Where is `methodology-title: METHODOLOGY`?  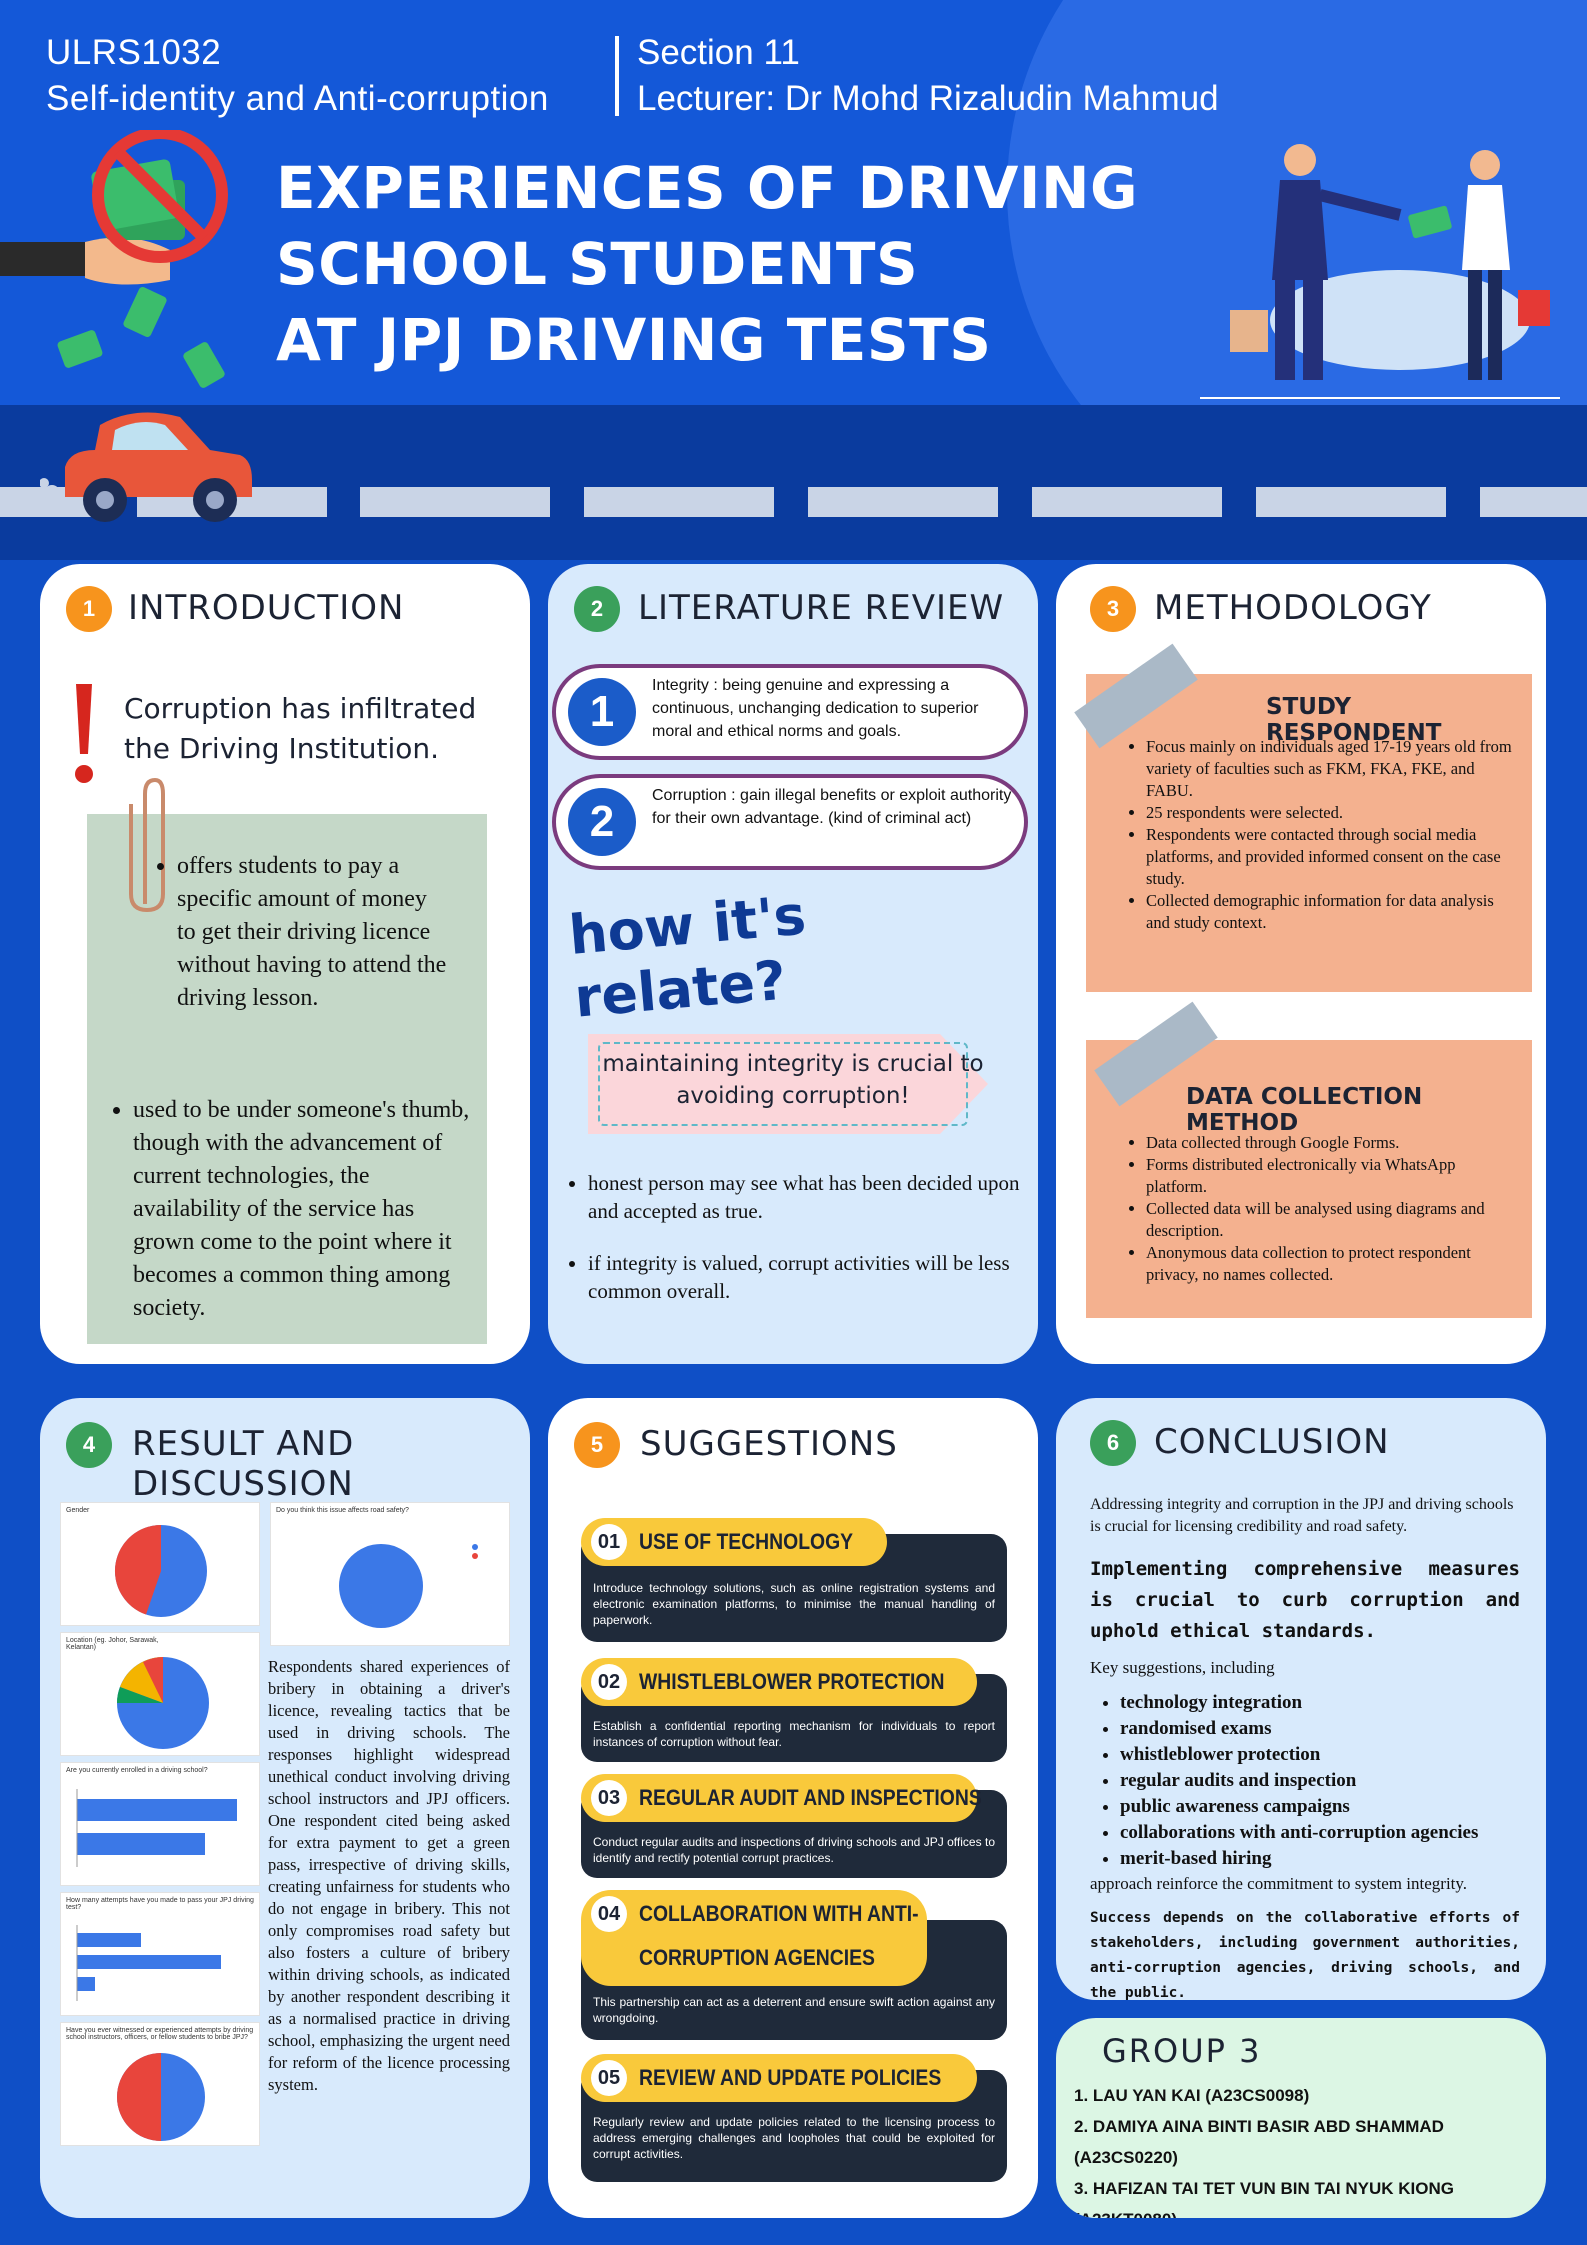
methodology-title: METHODOLOGY is located at coordinates (1293, 608).